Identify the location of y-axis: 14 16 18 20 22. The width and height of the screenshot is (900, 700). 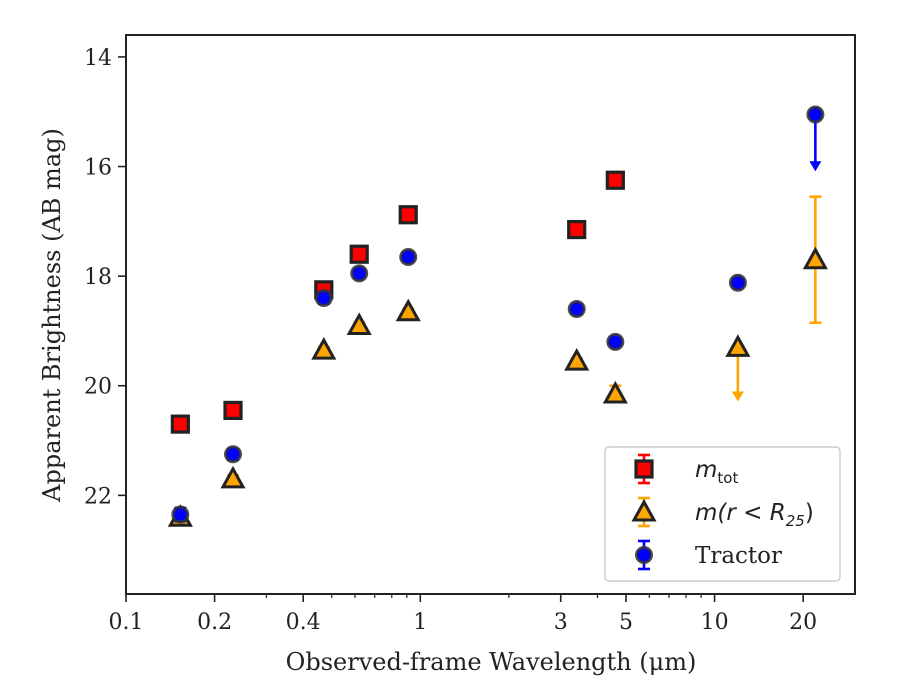
(105, 277).